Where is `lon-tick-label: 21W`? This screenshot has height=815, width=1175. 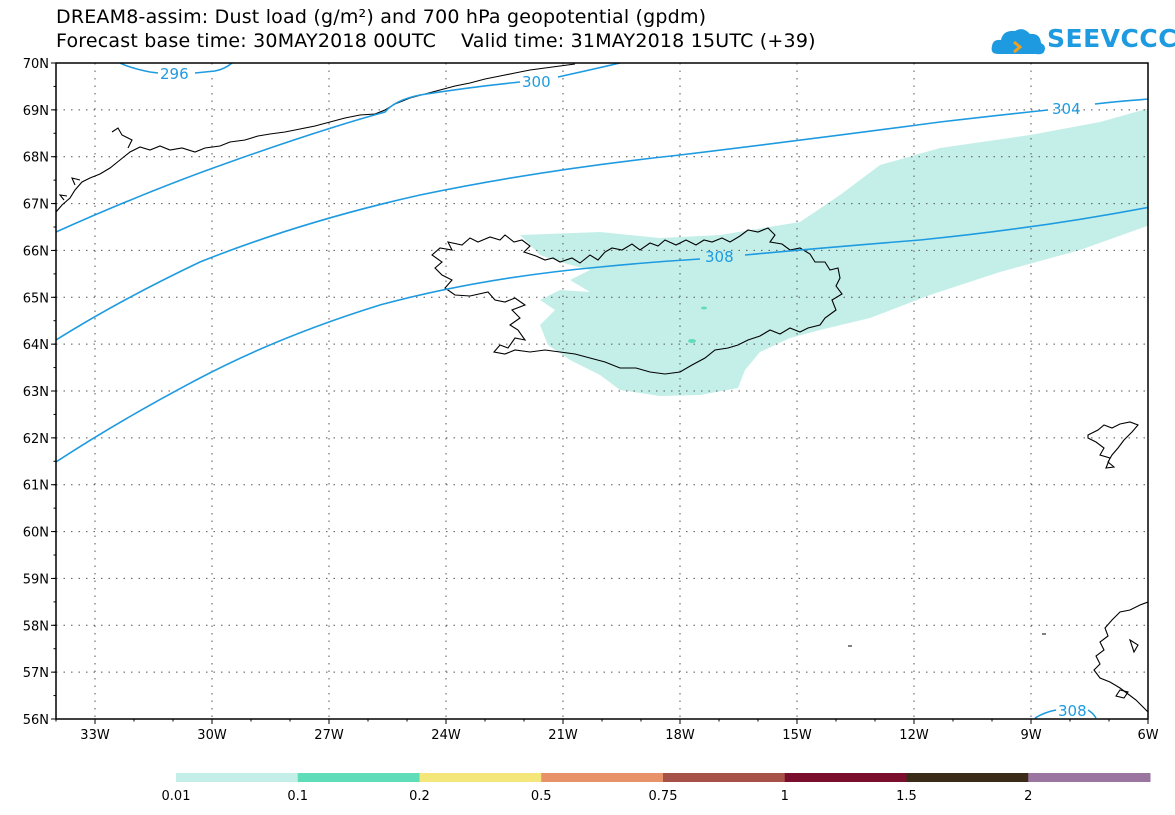 lon-tick-label: 21W is located at coordinates (563, 735).